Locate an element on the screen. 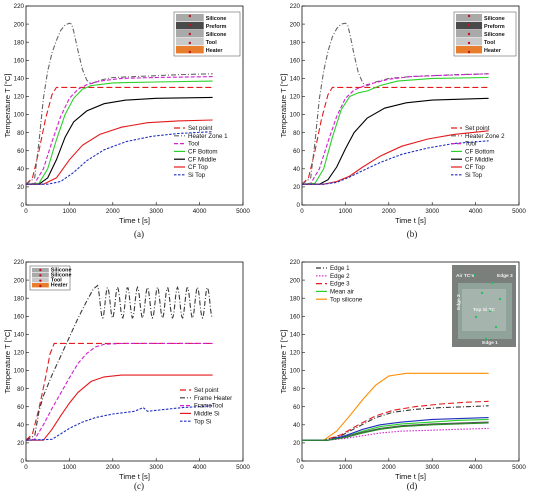 The width and height of the screenshot is (550, 496). photo-label: Edge 1 is located at coordinates (490, 343).